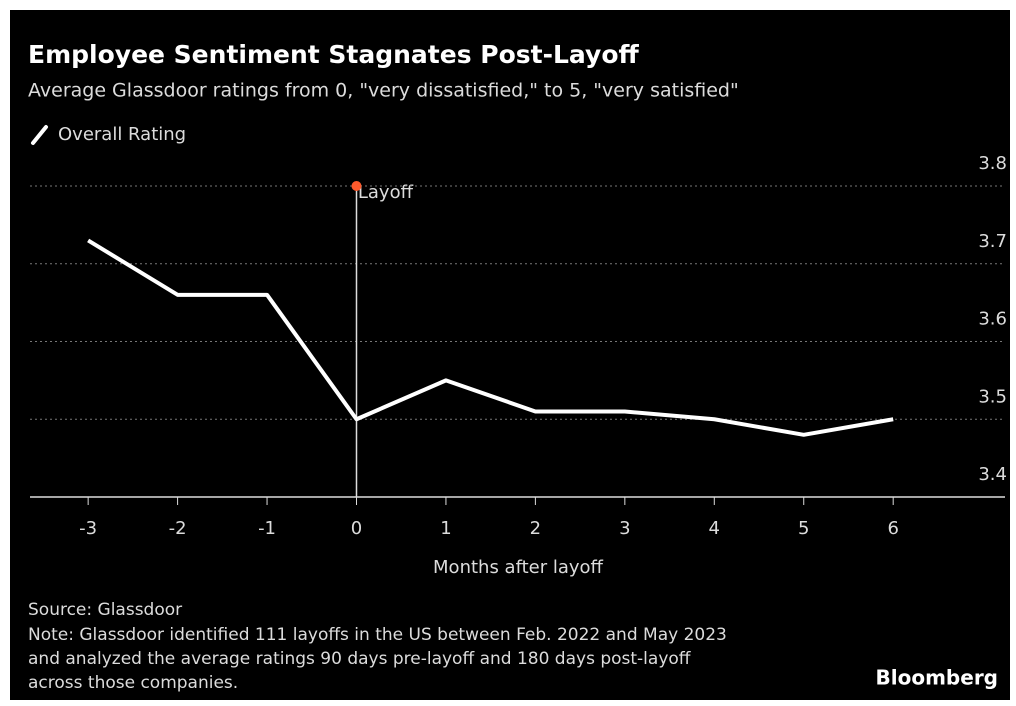 Image resolution: width=1016 pixels, height=706 pixels. I want to click on y-tick-label: 3.7, so click(992, 241).